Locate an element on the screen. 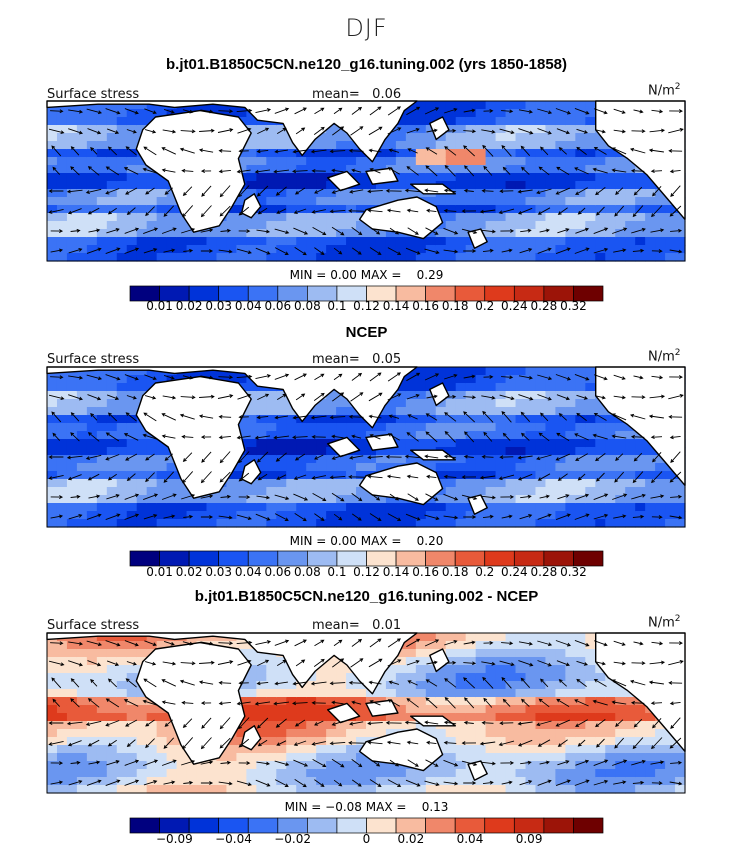  colorbar-tick-label: 0.12 is located at coordinates (366, 572).